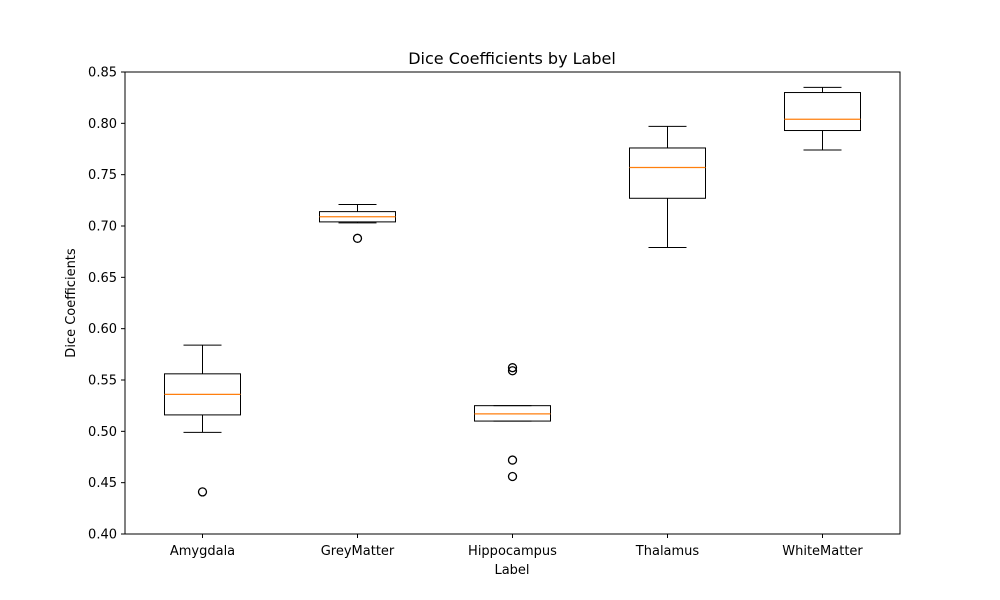 The height and width of the screenshot is (600, 1000). What do you see at coordinates (822, 112) in the screenshot?
I see `box-whitematter` at bounding box center [822, 112].